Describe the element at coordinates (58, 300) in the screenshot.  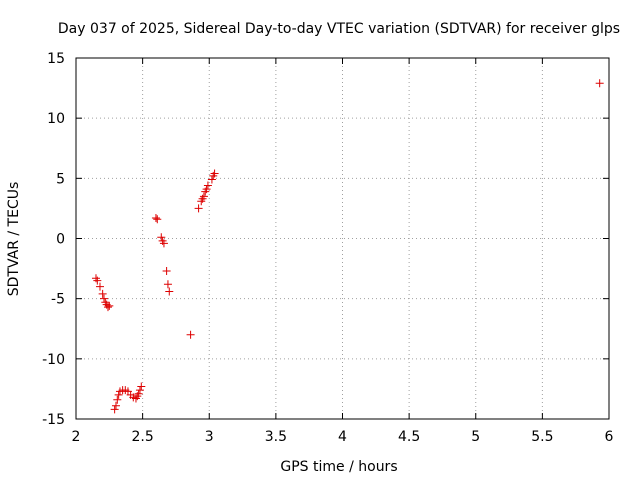
I see `y-tick-label: -5` at that location.